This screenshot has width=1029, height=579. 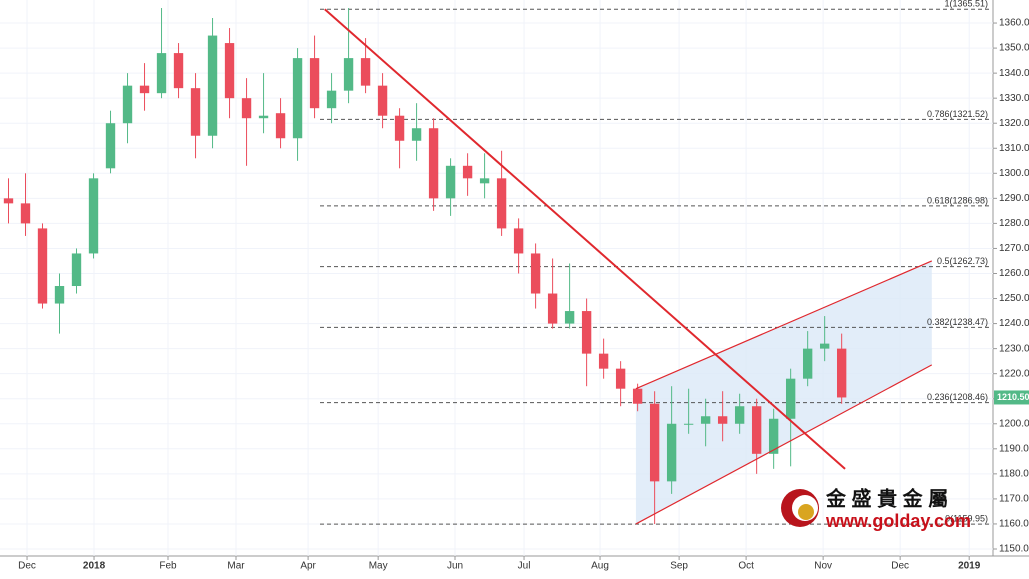 I want to click on fib-label: 0.5(1262.73), so click(x=962, y=261).